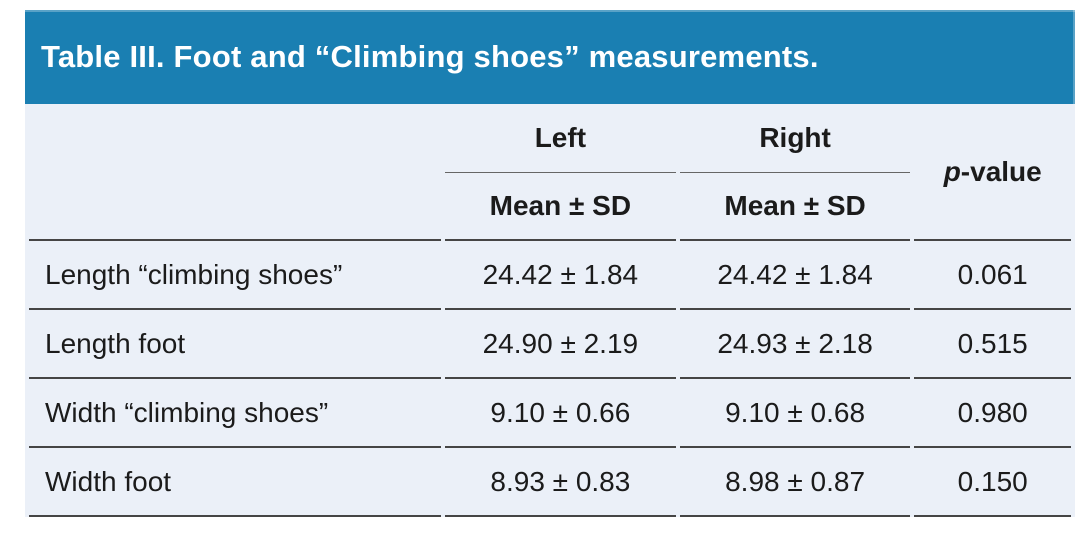 The height and width of the screenshot is (557, 1084). I want to click on cell-pvalue: 0.061, so click(992, 275).